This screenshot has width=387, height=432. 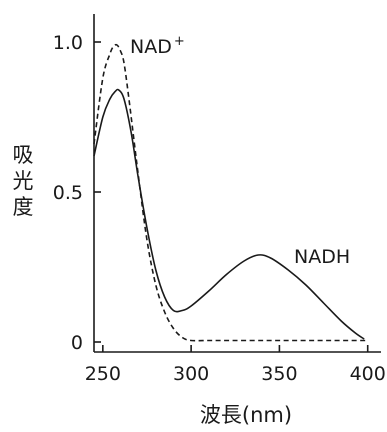 What do you see at coordinates (279, 374) in the screenshot?
I see `x-tick-label-350: 350` at bounding box center [279, 374].